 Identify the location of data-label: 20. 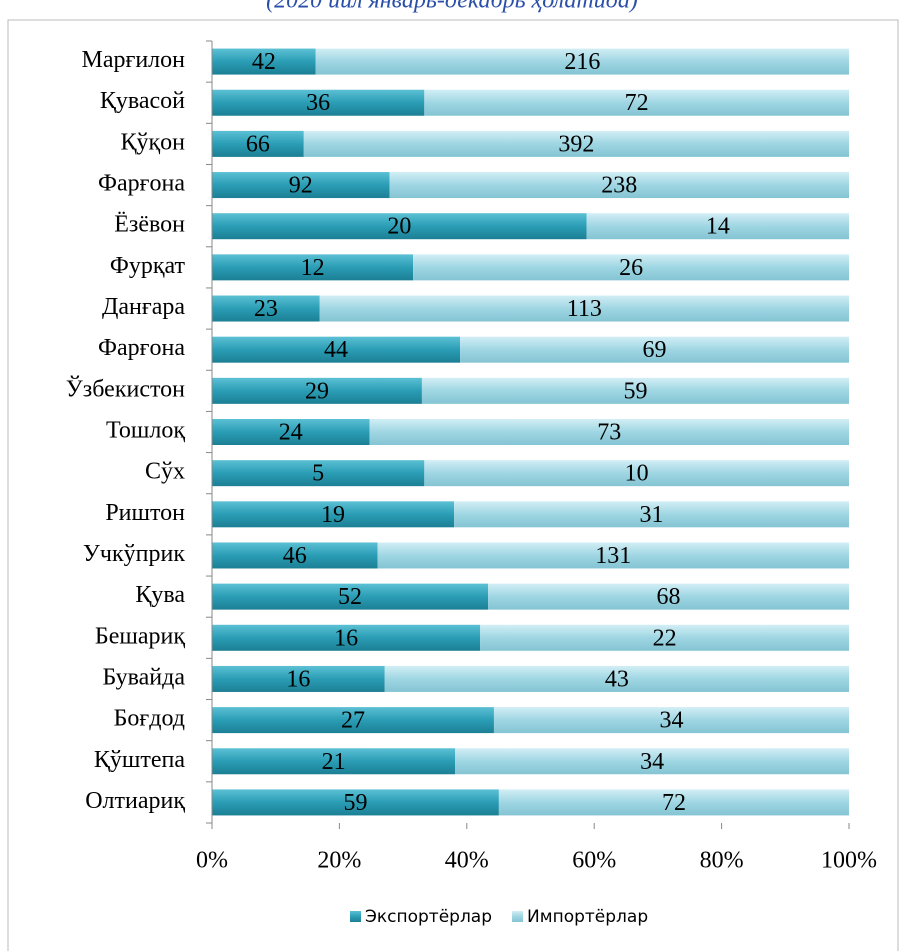
(399, 227).